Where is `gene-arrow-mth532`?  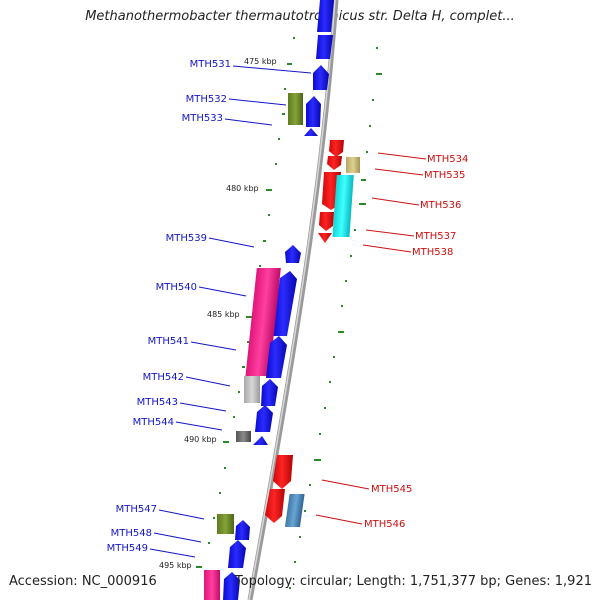 gene-arrow-mth532 is located at coordinates (295, 109).